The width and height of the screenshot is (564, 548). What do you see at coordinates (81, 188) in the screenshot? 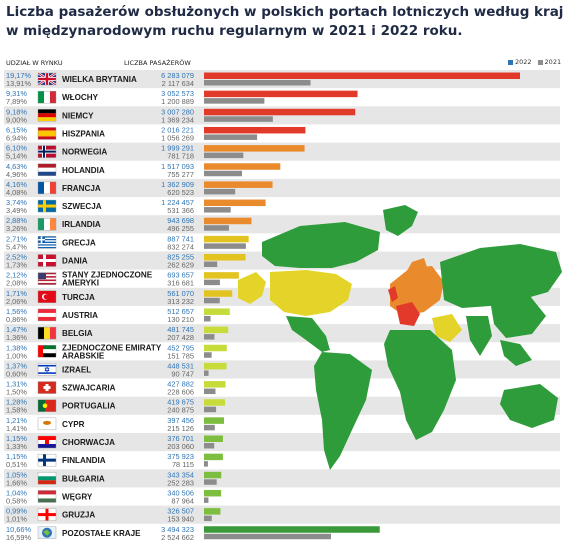
I see `country-name: FRANCJA` at bounding box center [81, 188].